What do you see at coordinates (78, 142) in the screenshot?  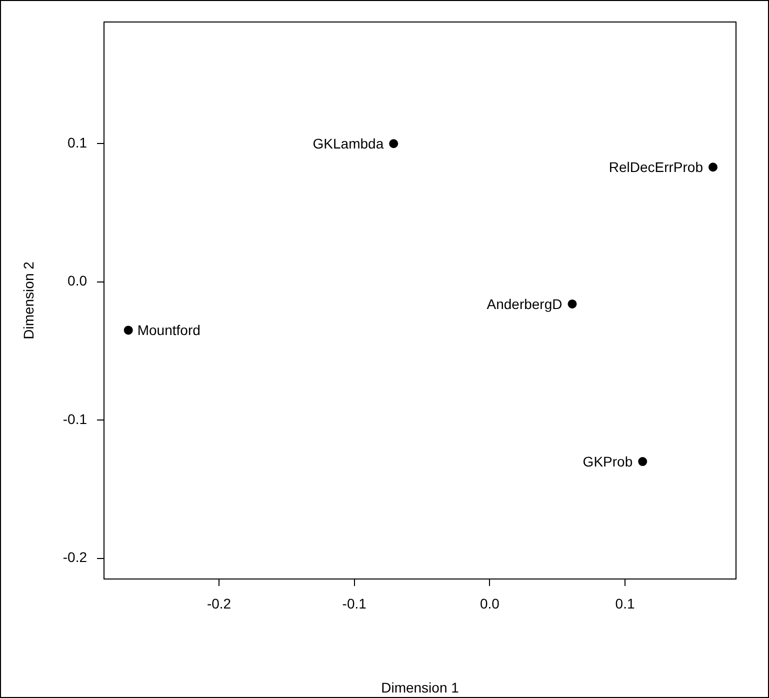 I see `y-tick-label: 0.1` at bounding box center [78, 142].